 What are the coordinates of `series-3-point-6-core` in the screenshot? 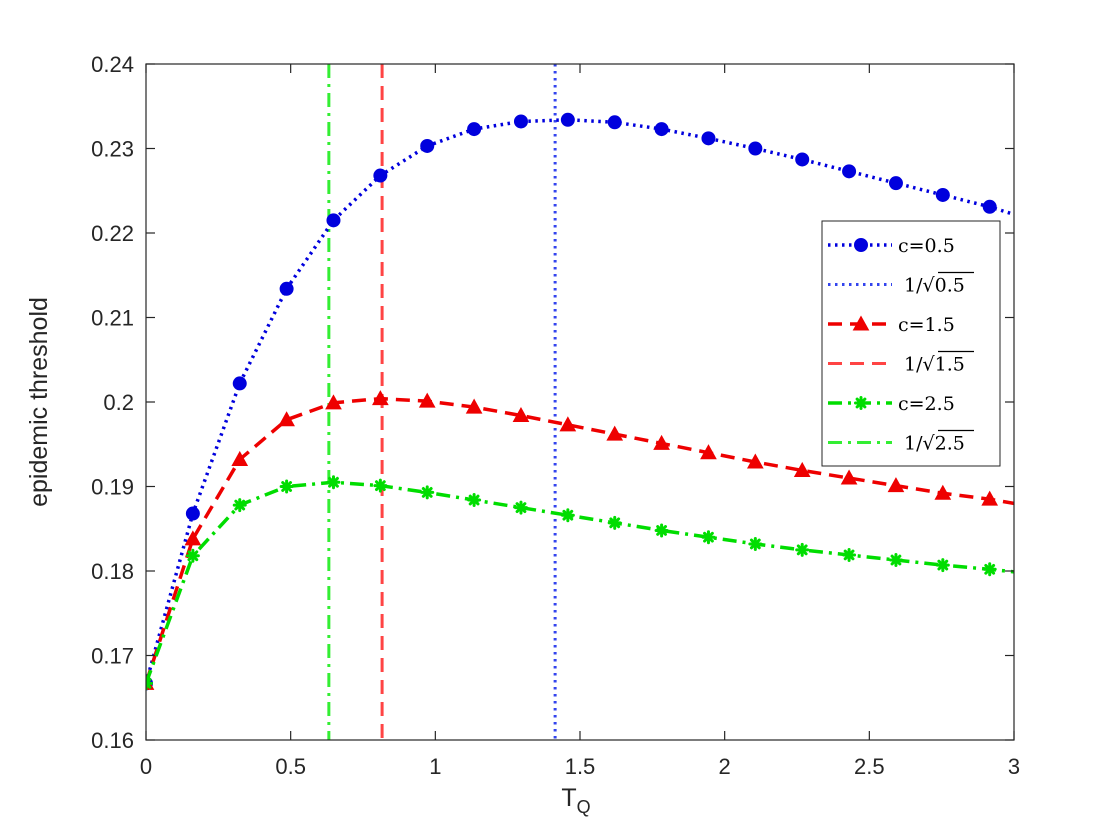 It's located at (380, 485).